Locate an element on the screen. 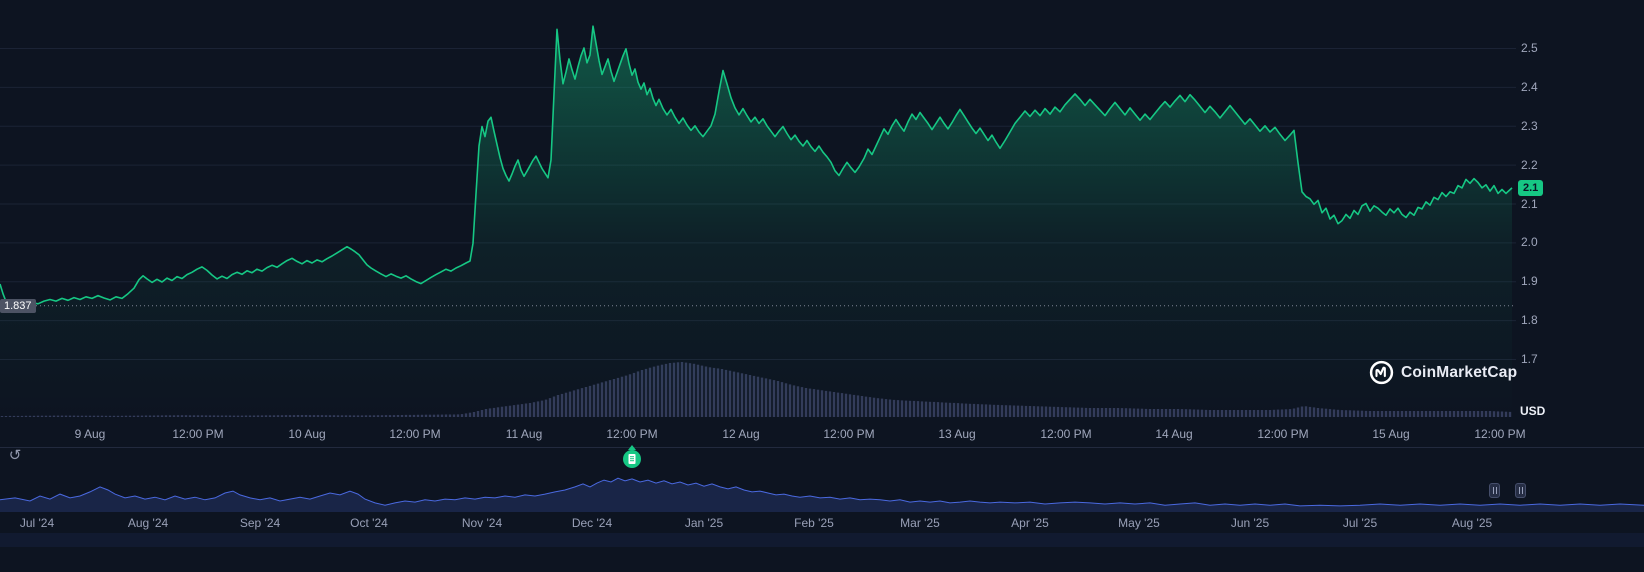 This screenshot has height=572, width=1644. watermark: CoinMarketCap is located at coordinates (1443, 372).